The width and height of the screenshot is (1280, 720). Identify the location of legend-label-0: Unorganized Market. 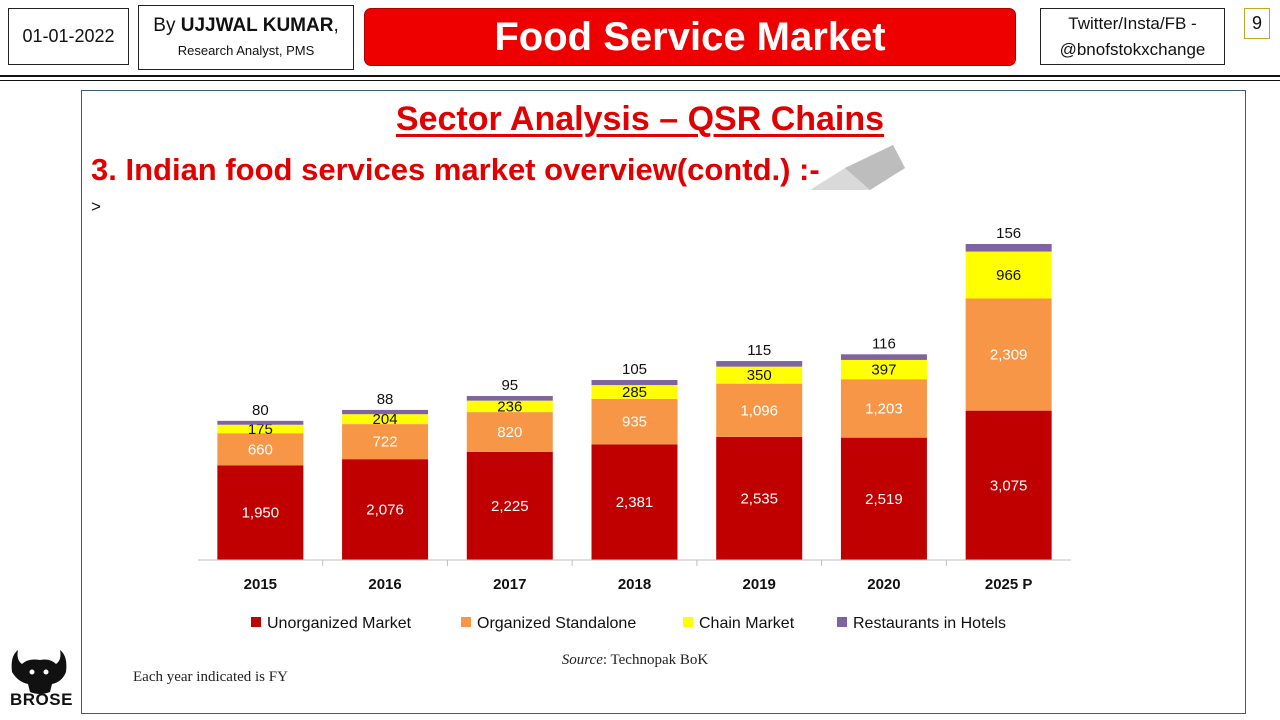
(339, 623).